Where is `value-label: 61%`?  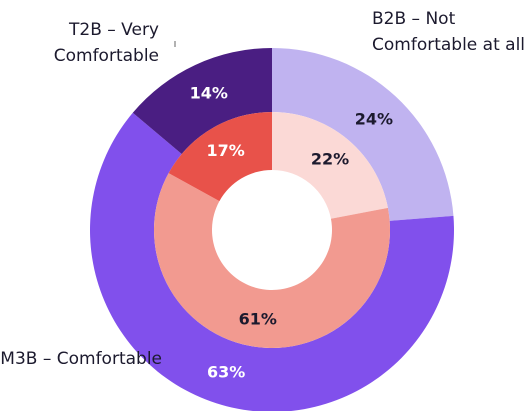 value-label: 61% is located at coordinates (258, 318).